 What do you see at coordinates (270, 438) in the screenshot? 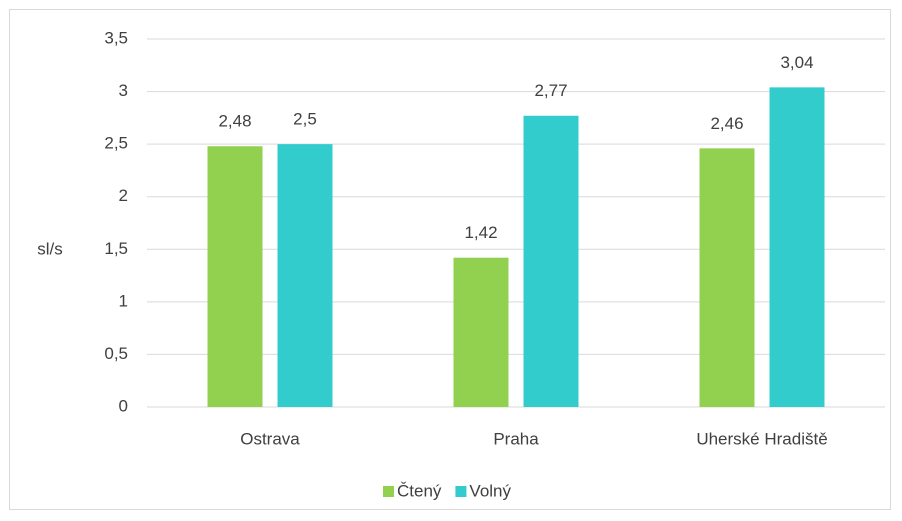
I see `x-tick-label: Ostrava` at bounding box center [270, 438].